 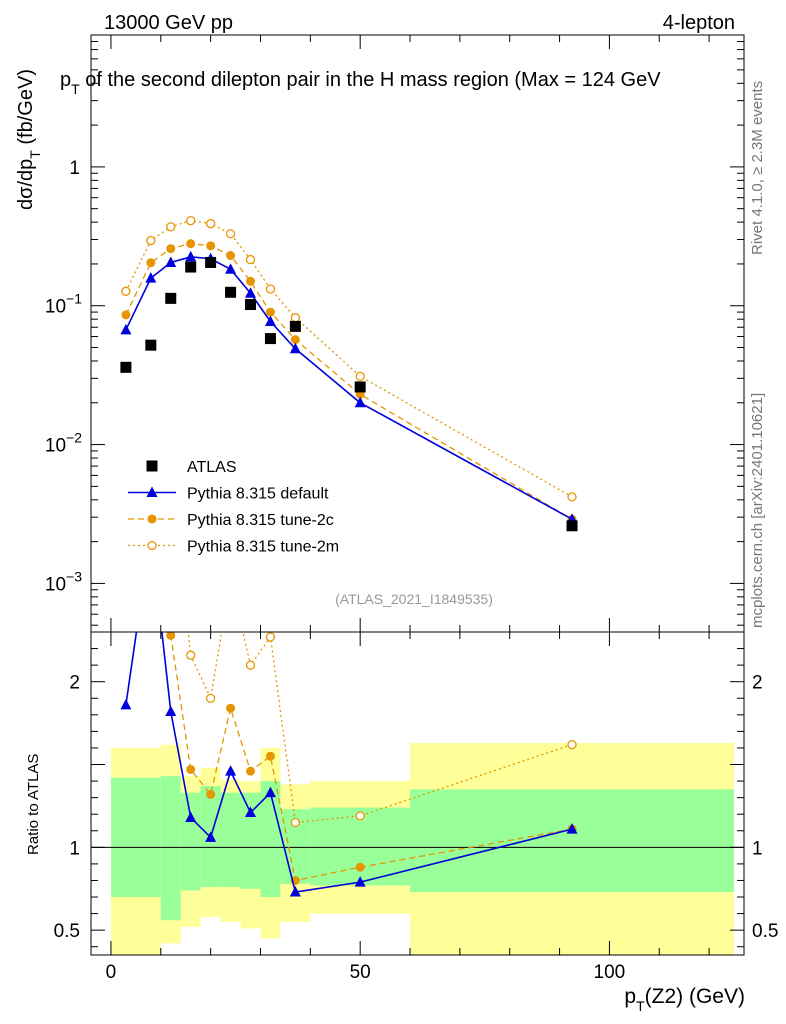 What do you see at coordinates (414, 599) in the screenshot?
I see `analysis-tag: (ATLAS_2021_I1849535)` at bounding box center [414, 599].